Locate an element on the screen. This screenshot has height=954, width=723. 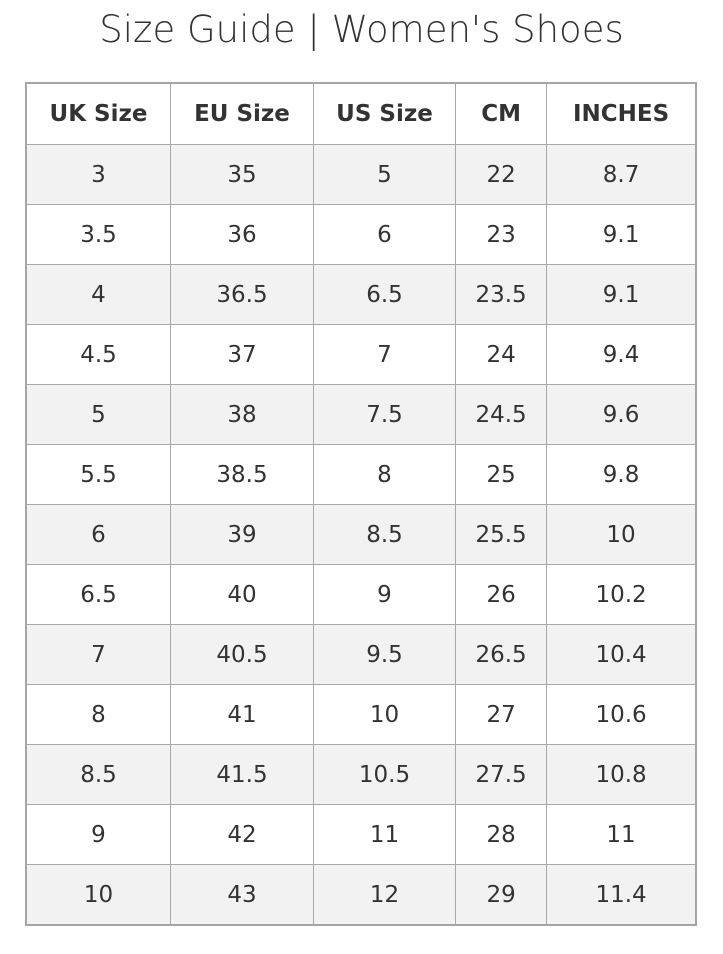
table-cell: 22 is located at coordinates (501, 174).